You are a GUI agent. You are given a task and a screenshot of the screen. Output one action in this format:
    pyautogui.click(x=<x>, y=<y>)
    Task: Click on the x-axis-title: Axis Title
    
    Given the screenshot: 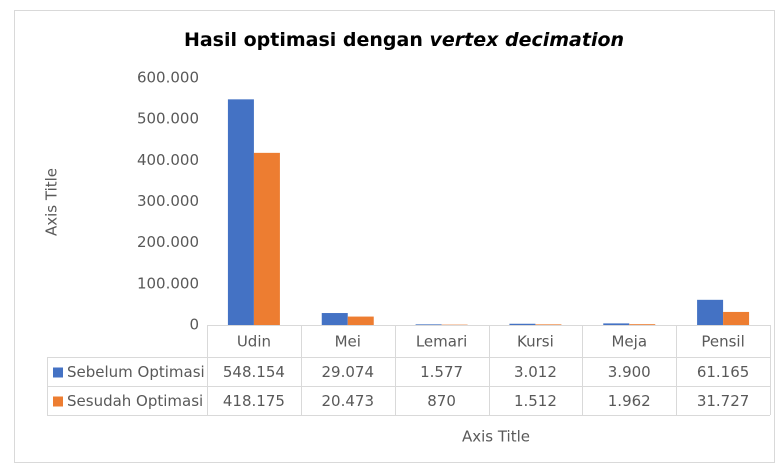 What is the action you would take?
    pyautogui.click(x=496, y=437)
    